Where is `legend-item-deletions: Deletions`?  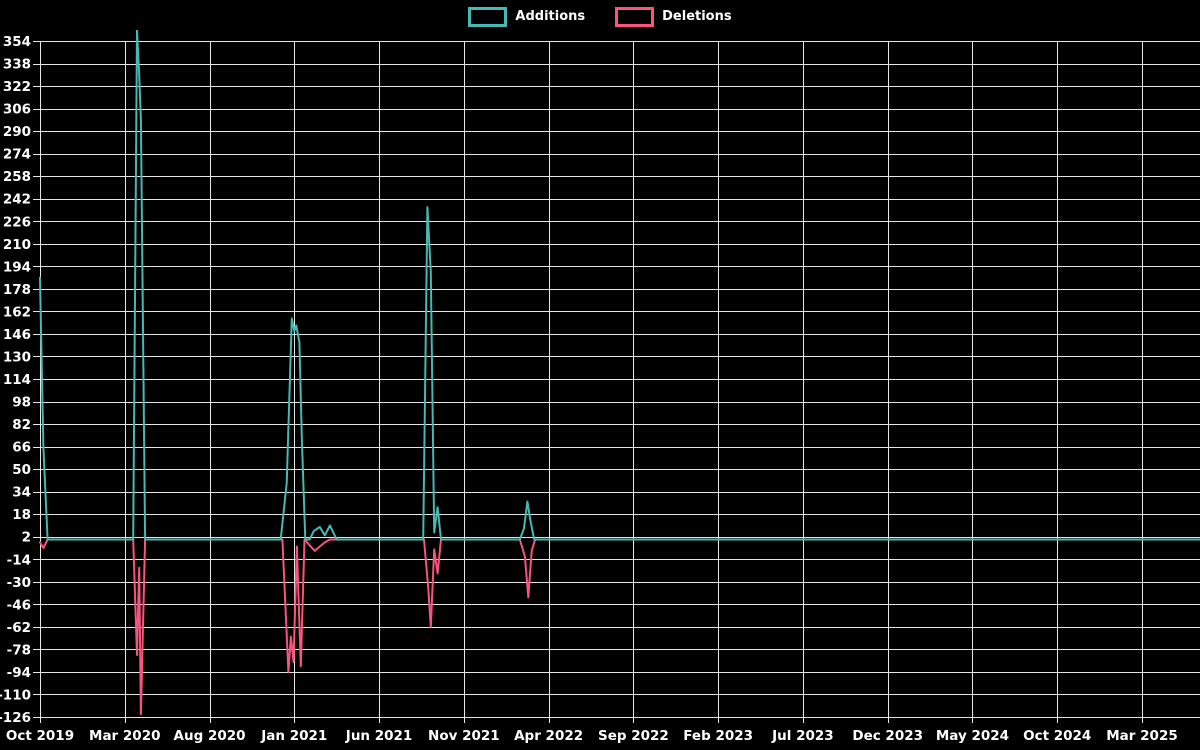 legend-item-deletions: Deletions is located at coordinates (673, 17).